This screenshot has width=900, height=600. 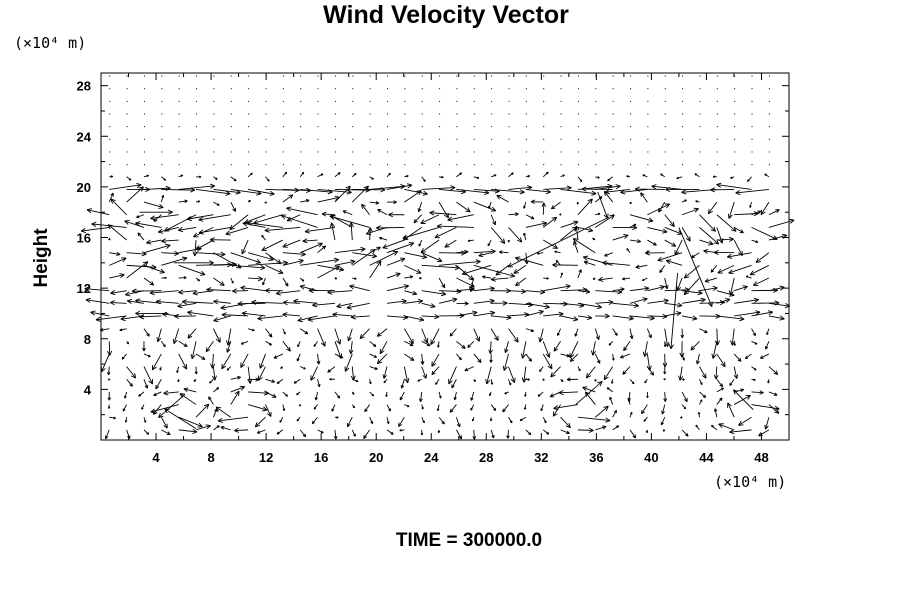 What do you see at coordinates (156, 457) in the screenshot?
I see `x-tick-label: 4` at bounding box center [156, 457].